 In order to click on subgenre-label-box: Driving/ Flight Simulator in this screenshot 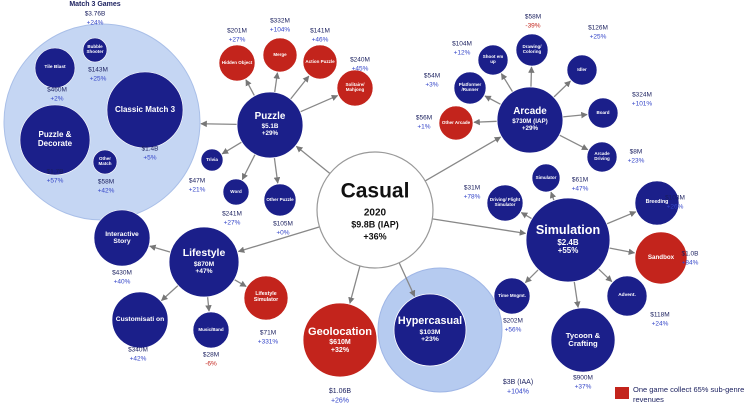, I will do `click(505, 202)`.